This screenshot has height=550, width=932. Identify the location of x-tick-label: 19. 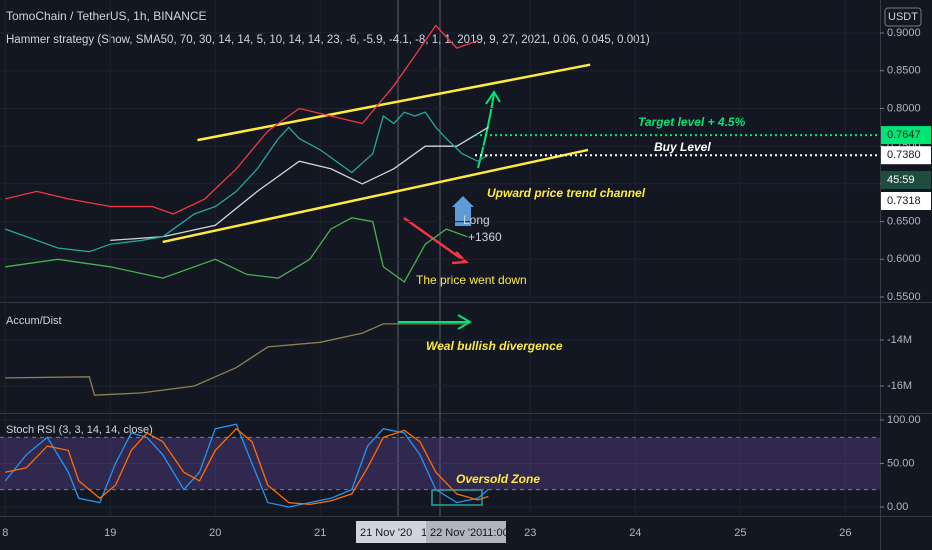
(110, 533).